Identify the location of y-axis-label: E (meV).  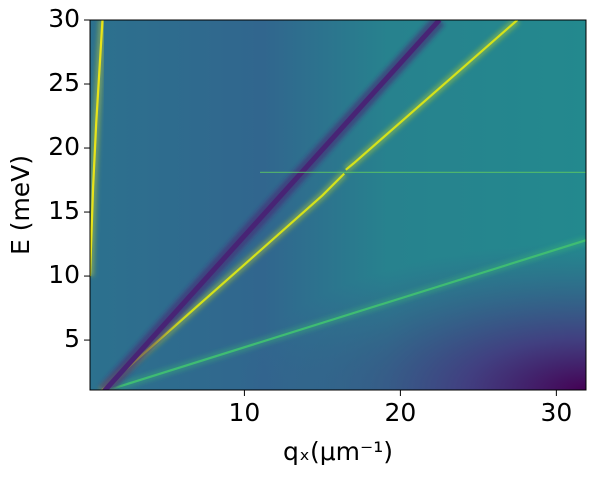
(20, 205).